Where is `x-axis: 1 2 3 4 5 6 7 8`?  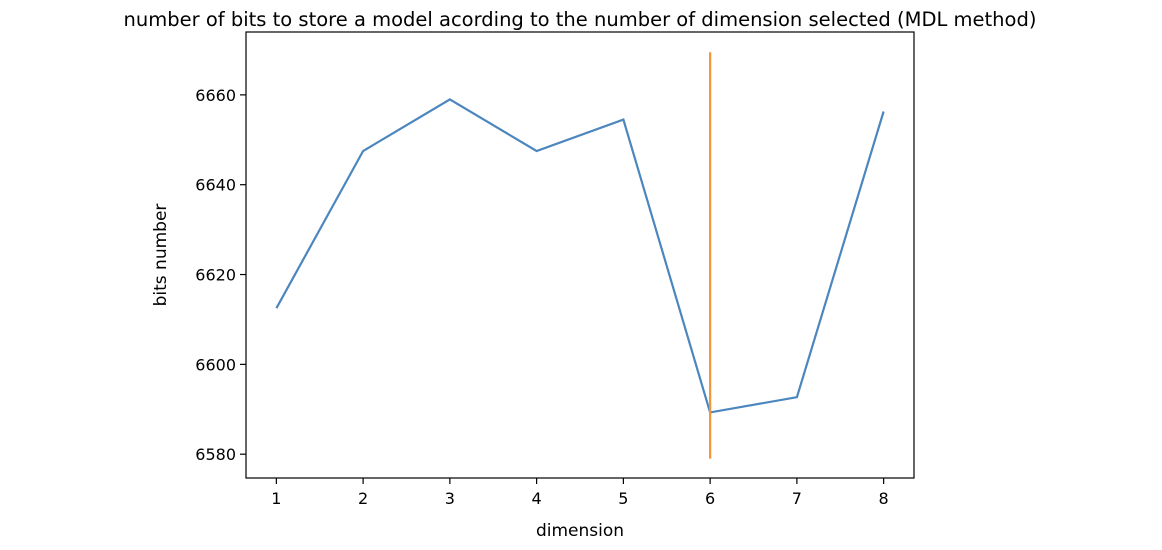
x-axis: 1 2 3 4 5 6 7 8 is located at coordinates (580, 493).